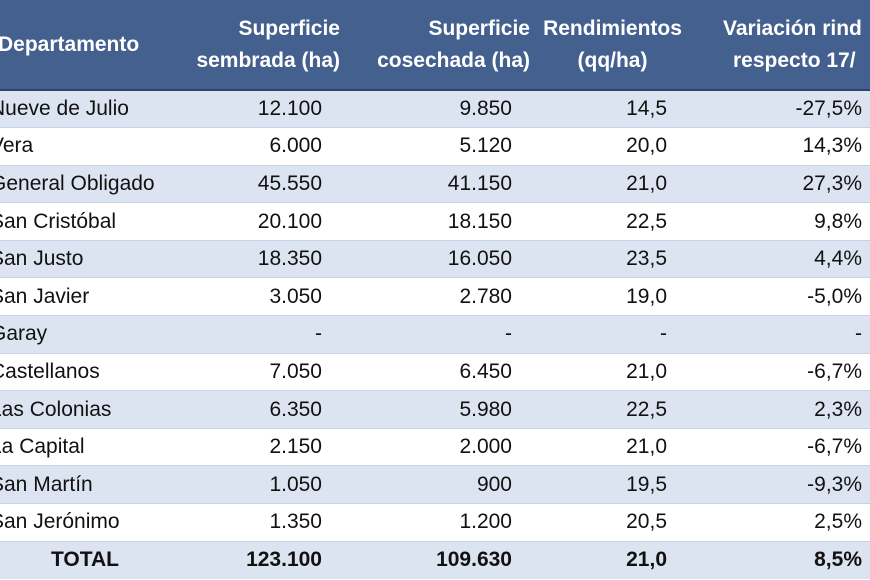 This screenshot has height=580, width=870. Describe the element at coordinates (265, 522) in the screenshot. I see `cell-sembrada: 1.350` at that location.